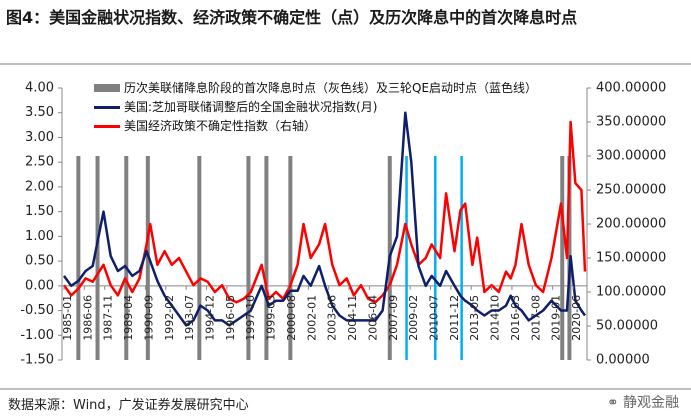 Image resolution: width=691 pixels, height=420 pixels. I want to click on x-tick-label: 2011-12, so click(454, 318).